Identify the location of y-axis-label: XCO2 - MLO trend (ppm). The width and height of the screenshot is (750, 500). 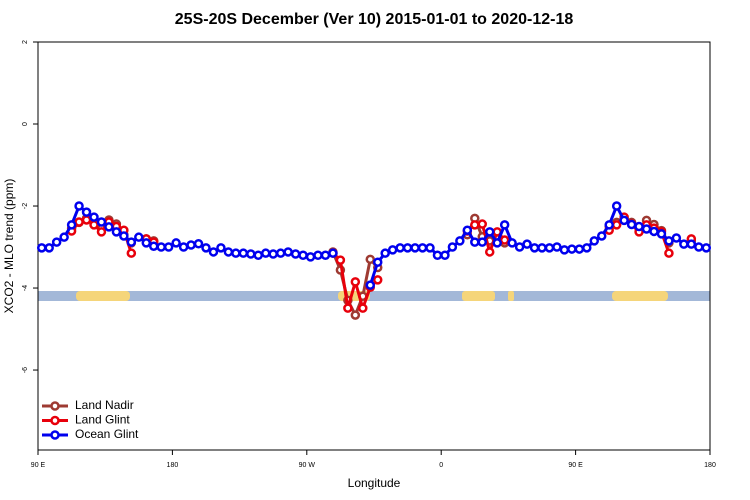
(9, 246).